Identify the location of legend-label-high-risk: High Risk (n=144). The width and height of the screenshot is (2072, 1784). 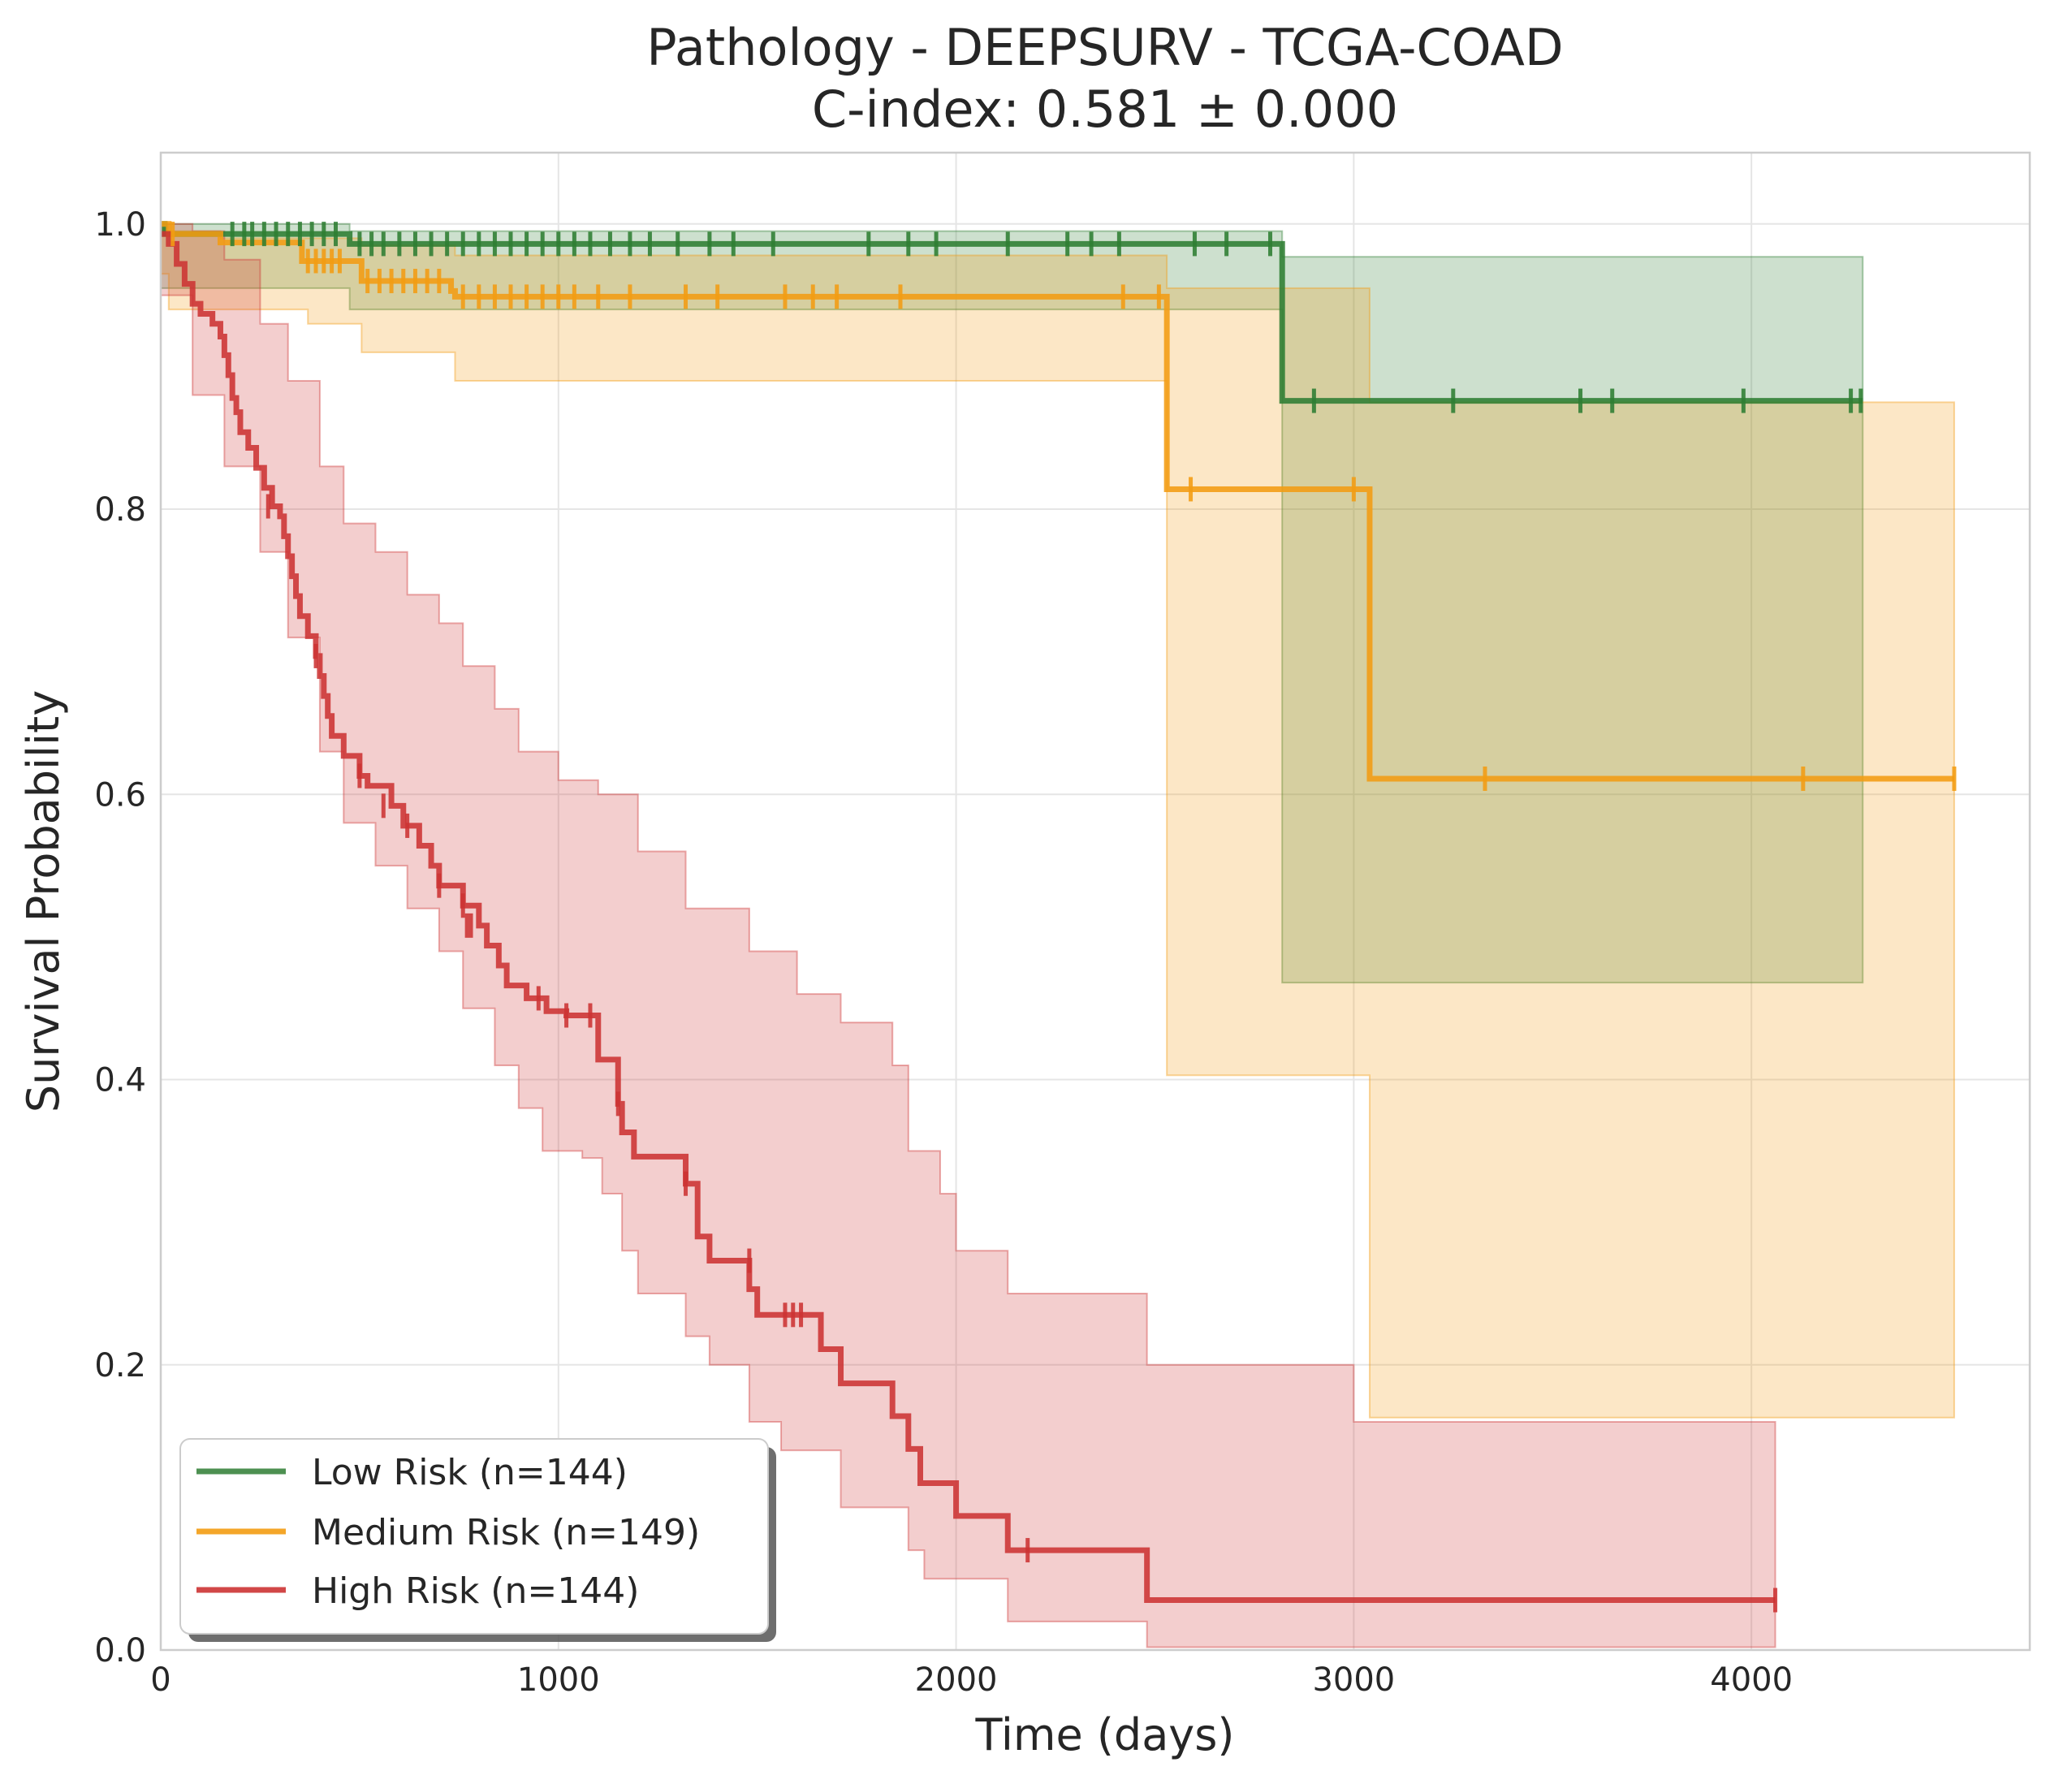
(476, 1591).